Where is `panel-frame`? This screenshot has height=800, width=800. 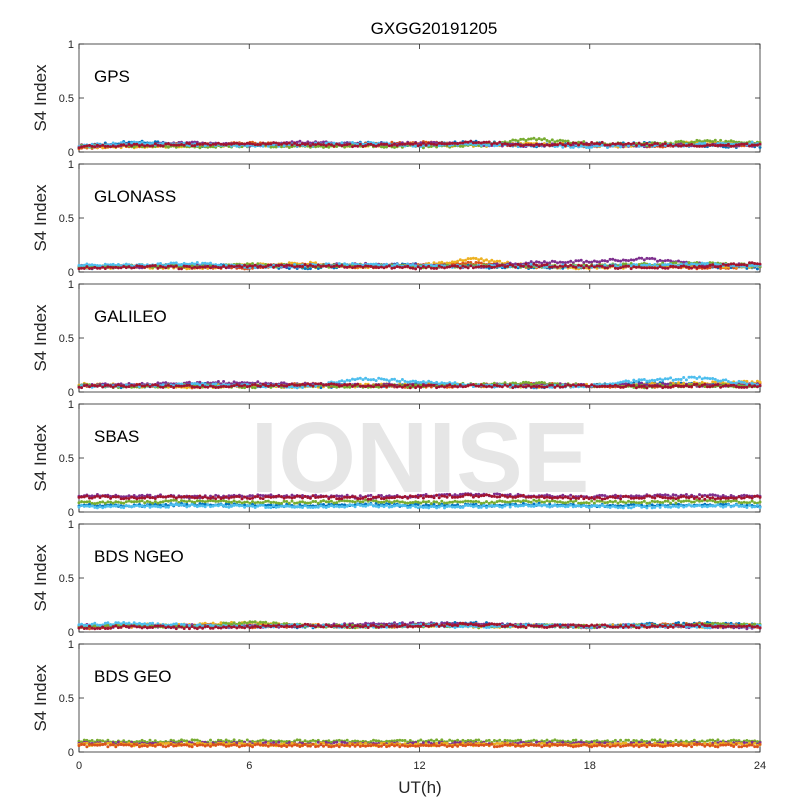 panel-frame is located at coordinates (419, 338).